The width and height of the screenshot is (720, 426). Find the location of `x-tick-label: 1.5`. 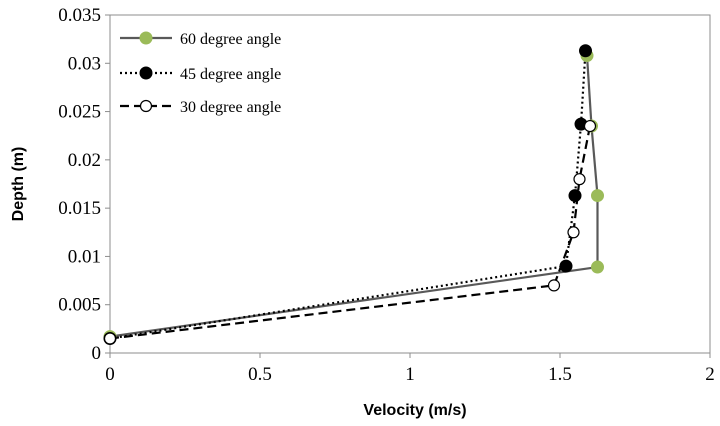

x-tick-label: 1.5 is located at coordinates (560, 374).